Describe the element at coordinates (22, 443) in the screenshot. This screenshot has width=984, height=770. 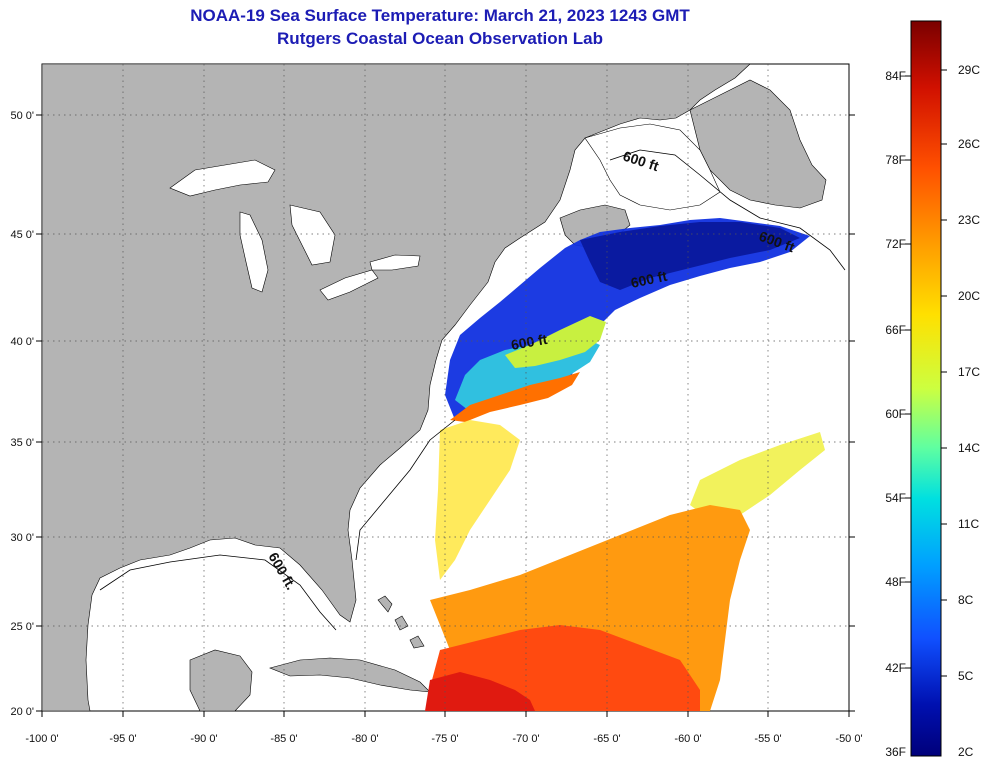
I see `lat-tick-label: 35 0'` at that location.